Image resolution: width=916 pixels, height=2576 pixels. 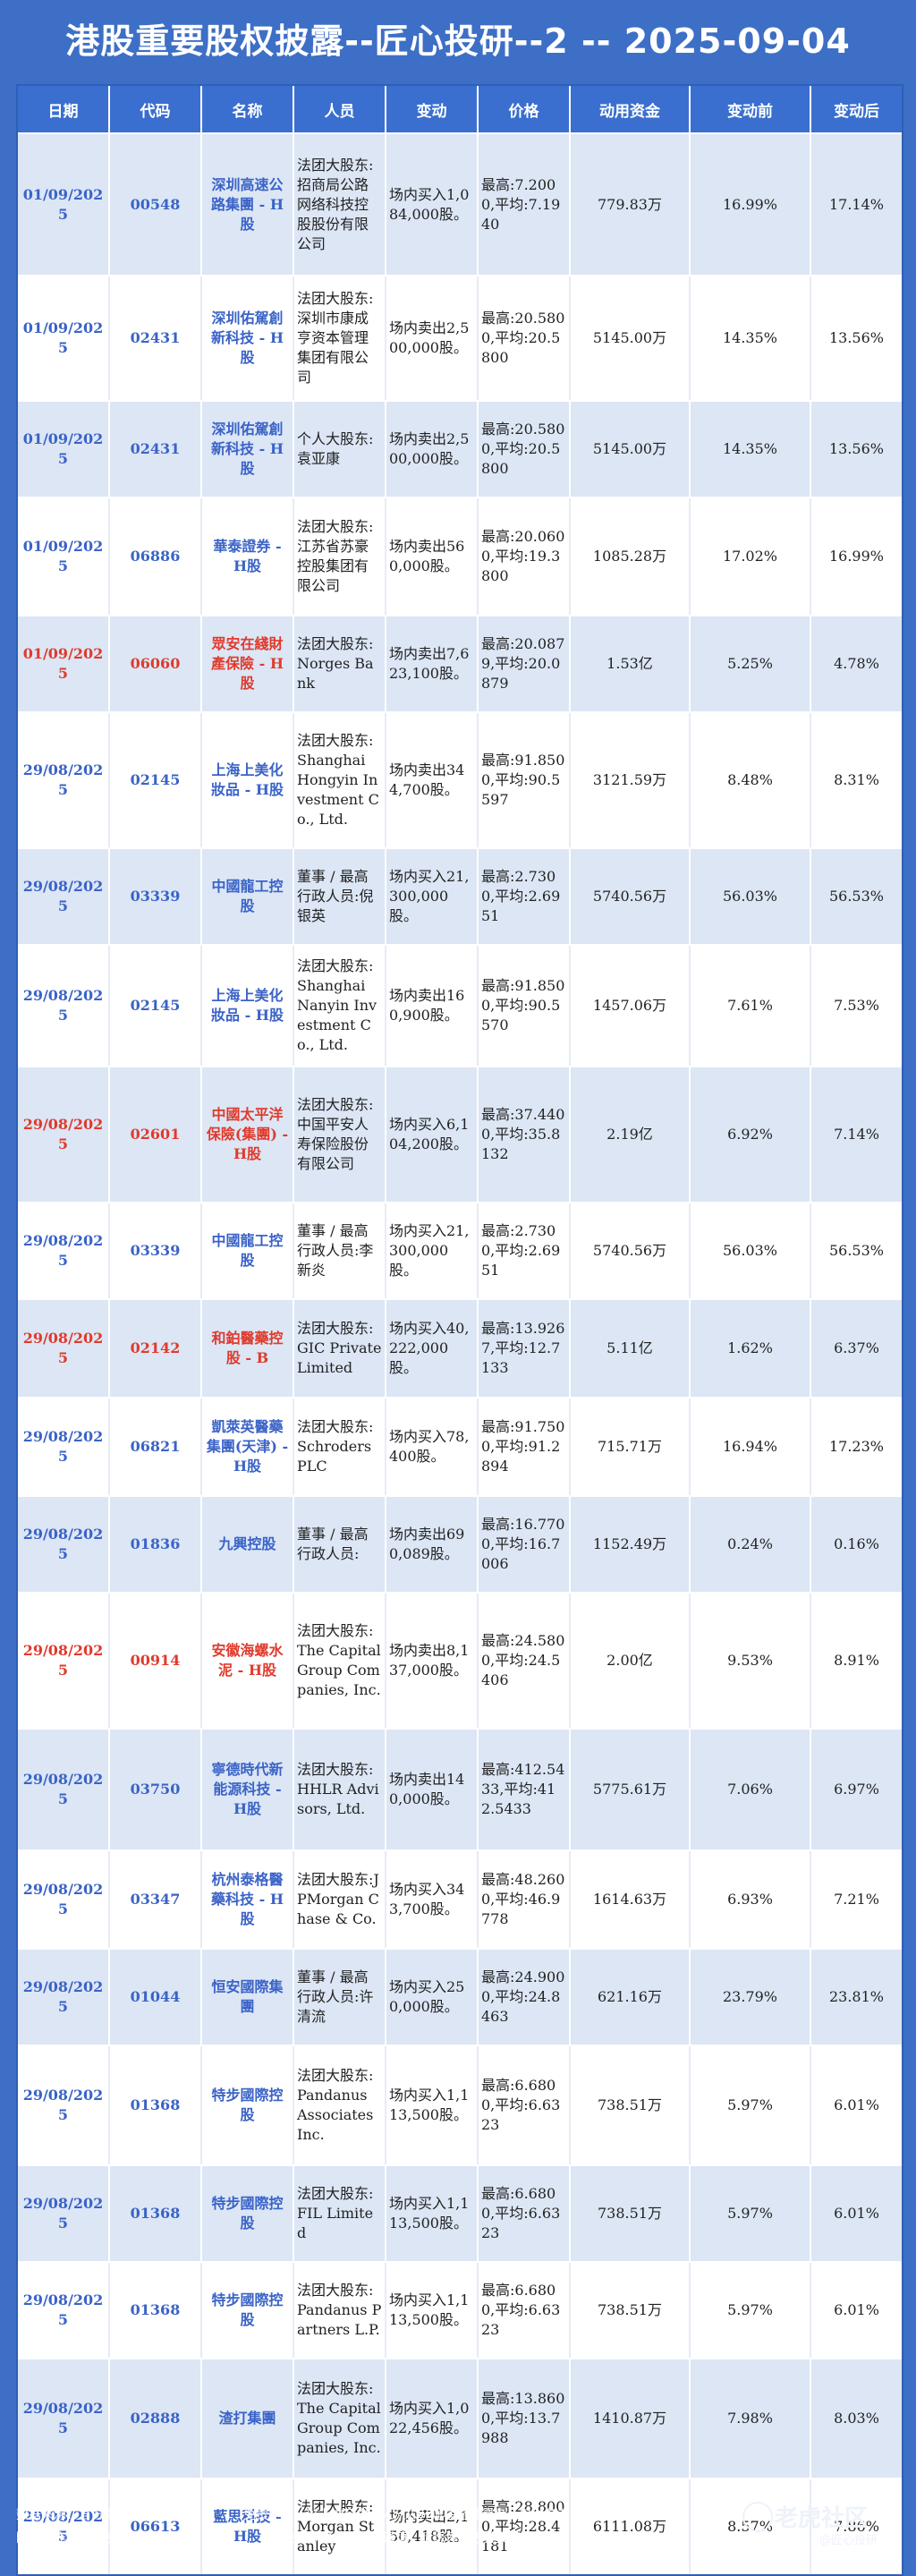 I want to click on funds-cell: 1614.63万, so click(x=631, y=1899).